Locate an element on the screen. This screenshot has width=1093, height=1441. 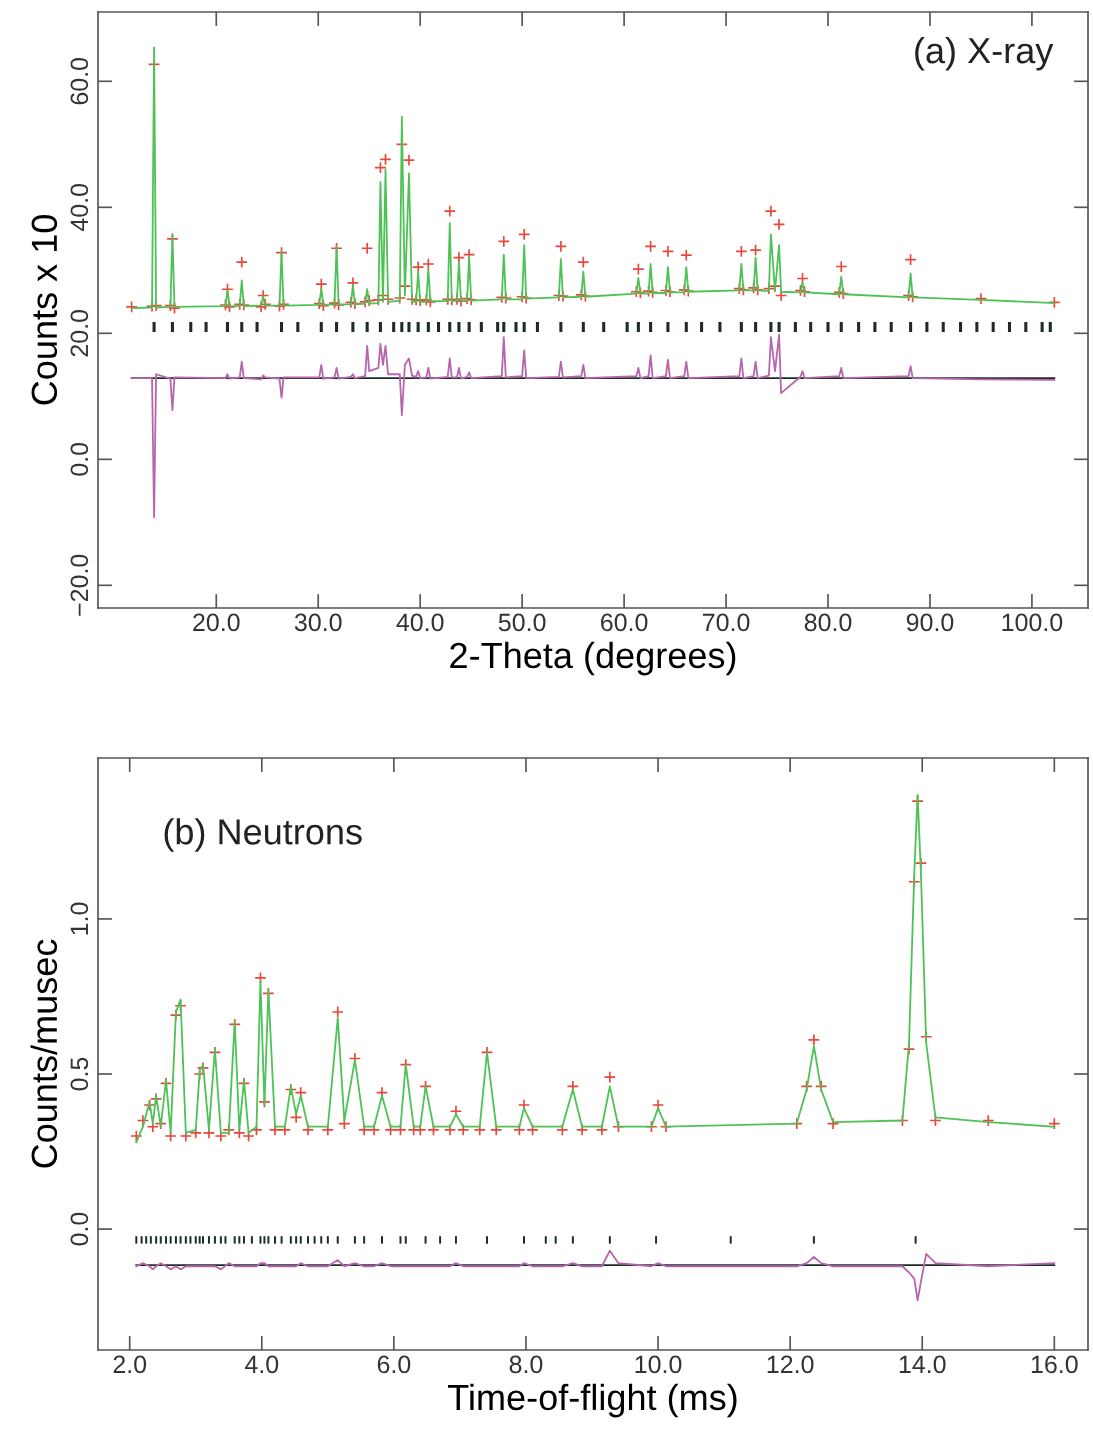
x-tick-label: 80.0 is located at coordinates (828, 622).